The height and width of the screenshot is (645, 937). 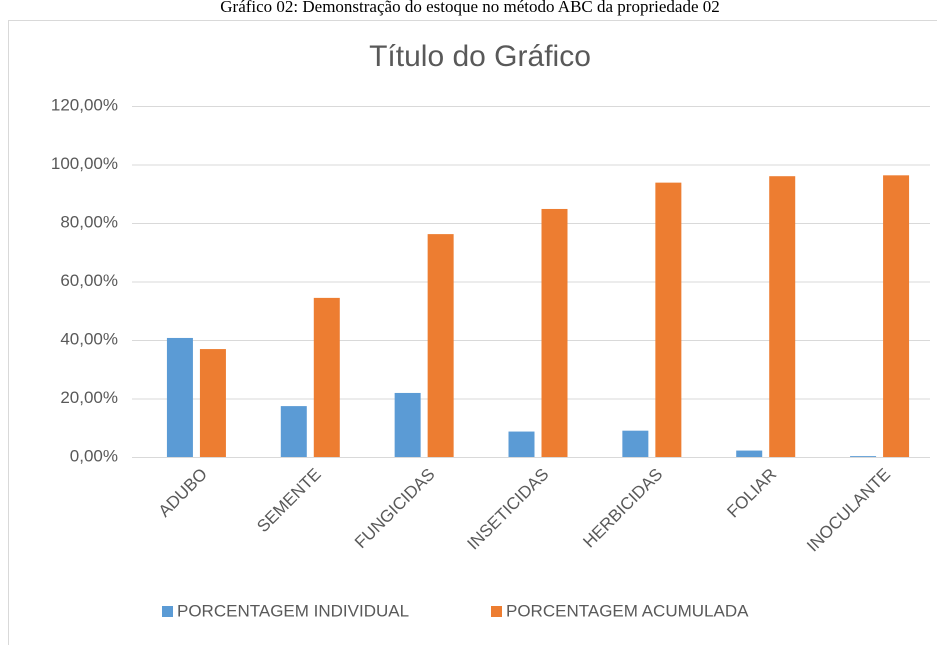 What do you see at coordinates (480, 56) in the screenshot?
I see `chart-title: Título do Gráfico` at bounding box center [480, 56].